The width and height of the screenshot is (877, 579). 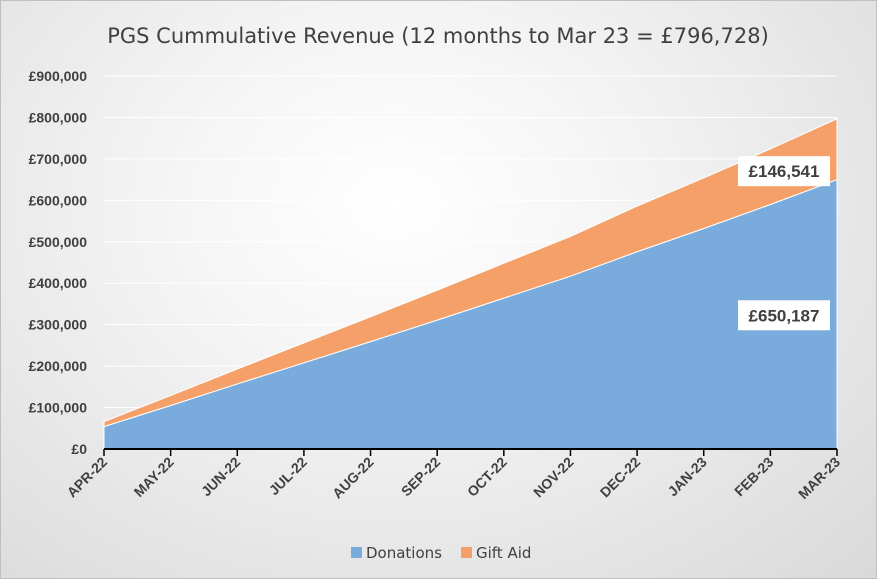 What do you see at coordinates (221, 477) in the screenshot?
I see `x-tick-label: JUN-22` at bounding box center [221, 477].